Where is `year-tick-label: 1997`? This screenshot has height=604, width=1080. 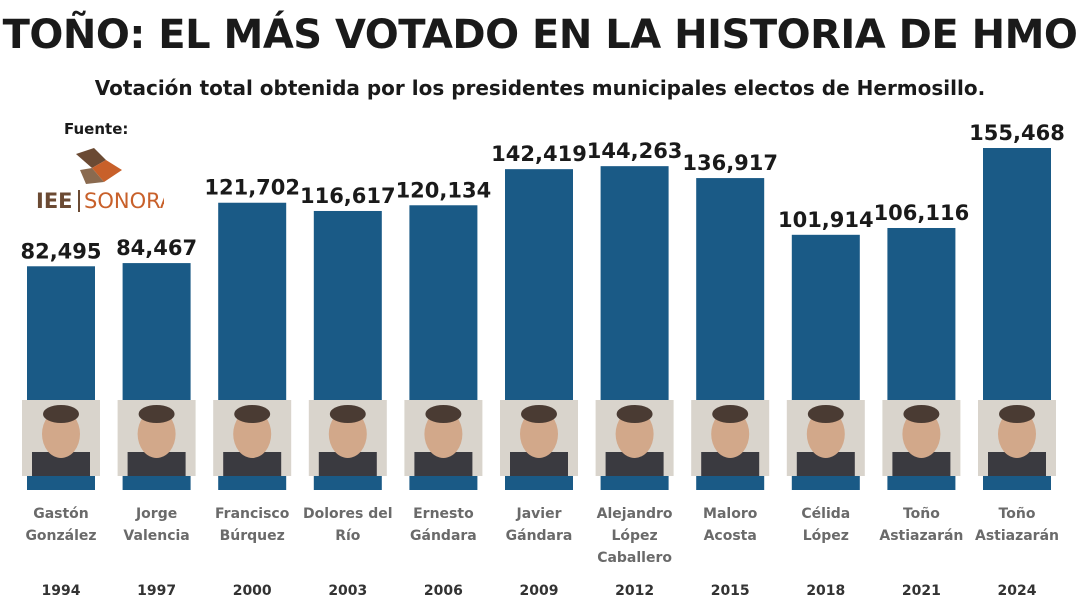
year-tick-label: 1997 is located at coordinates (156, 591).